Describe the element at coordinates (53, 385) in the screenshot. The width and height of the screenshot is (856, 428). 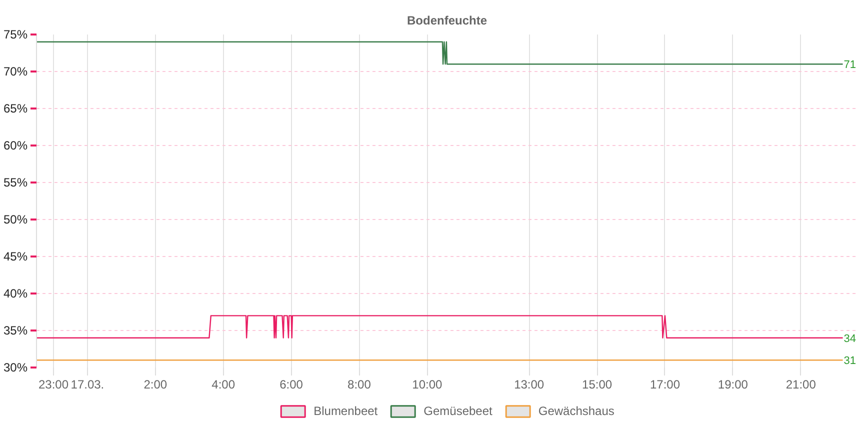
I see `x-tick-label: 23:00` at that location.